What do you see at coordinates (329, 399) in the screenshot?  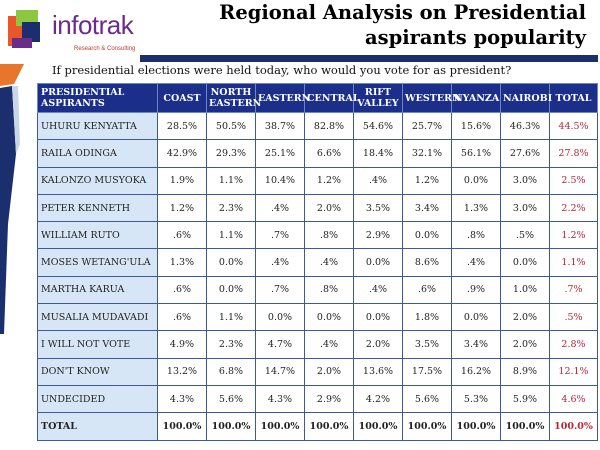 I see `percentage-cell: 2.9%` at bounding box center [329, 399].